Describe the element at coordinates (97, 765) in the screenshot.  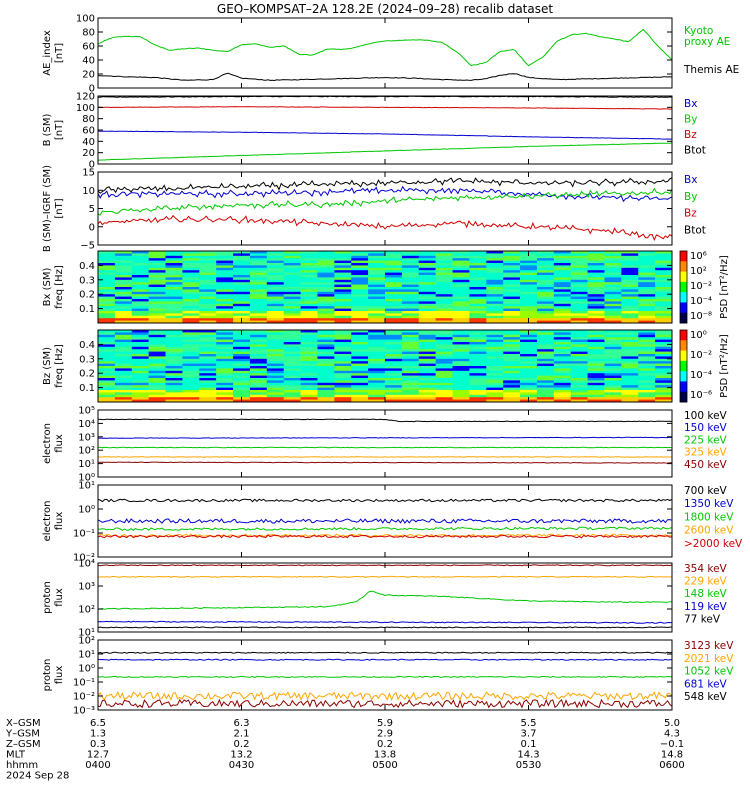
I see `x-row-value: 0400` at that location.